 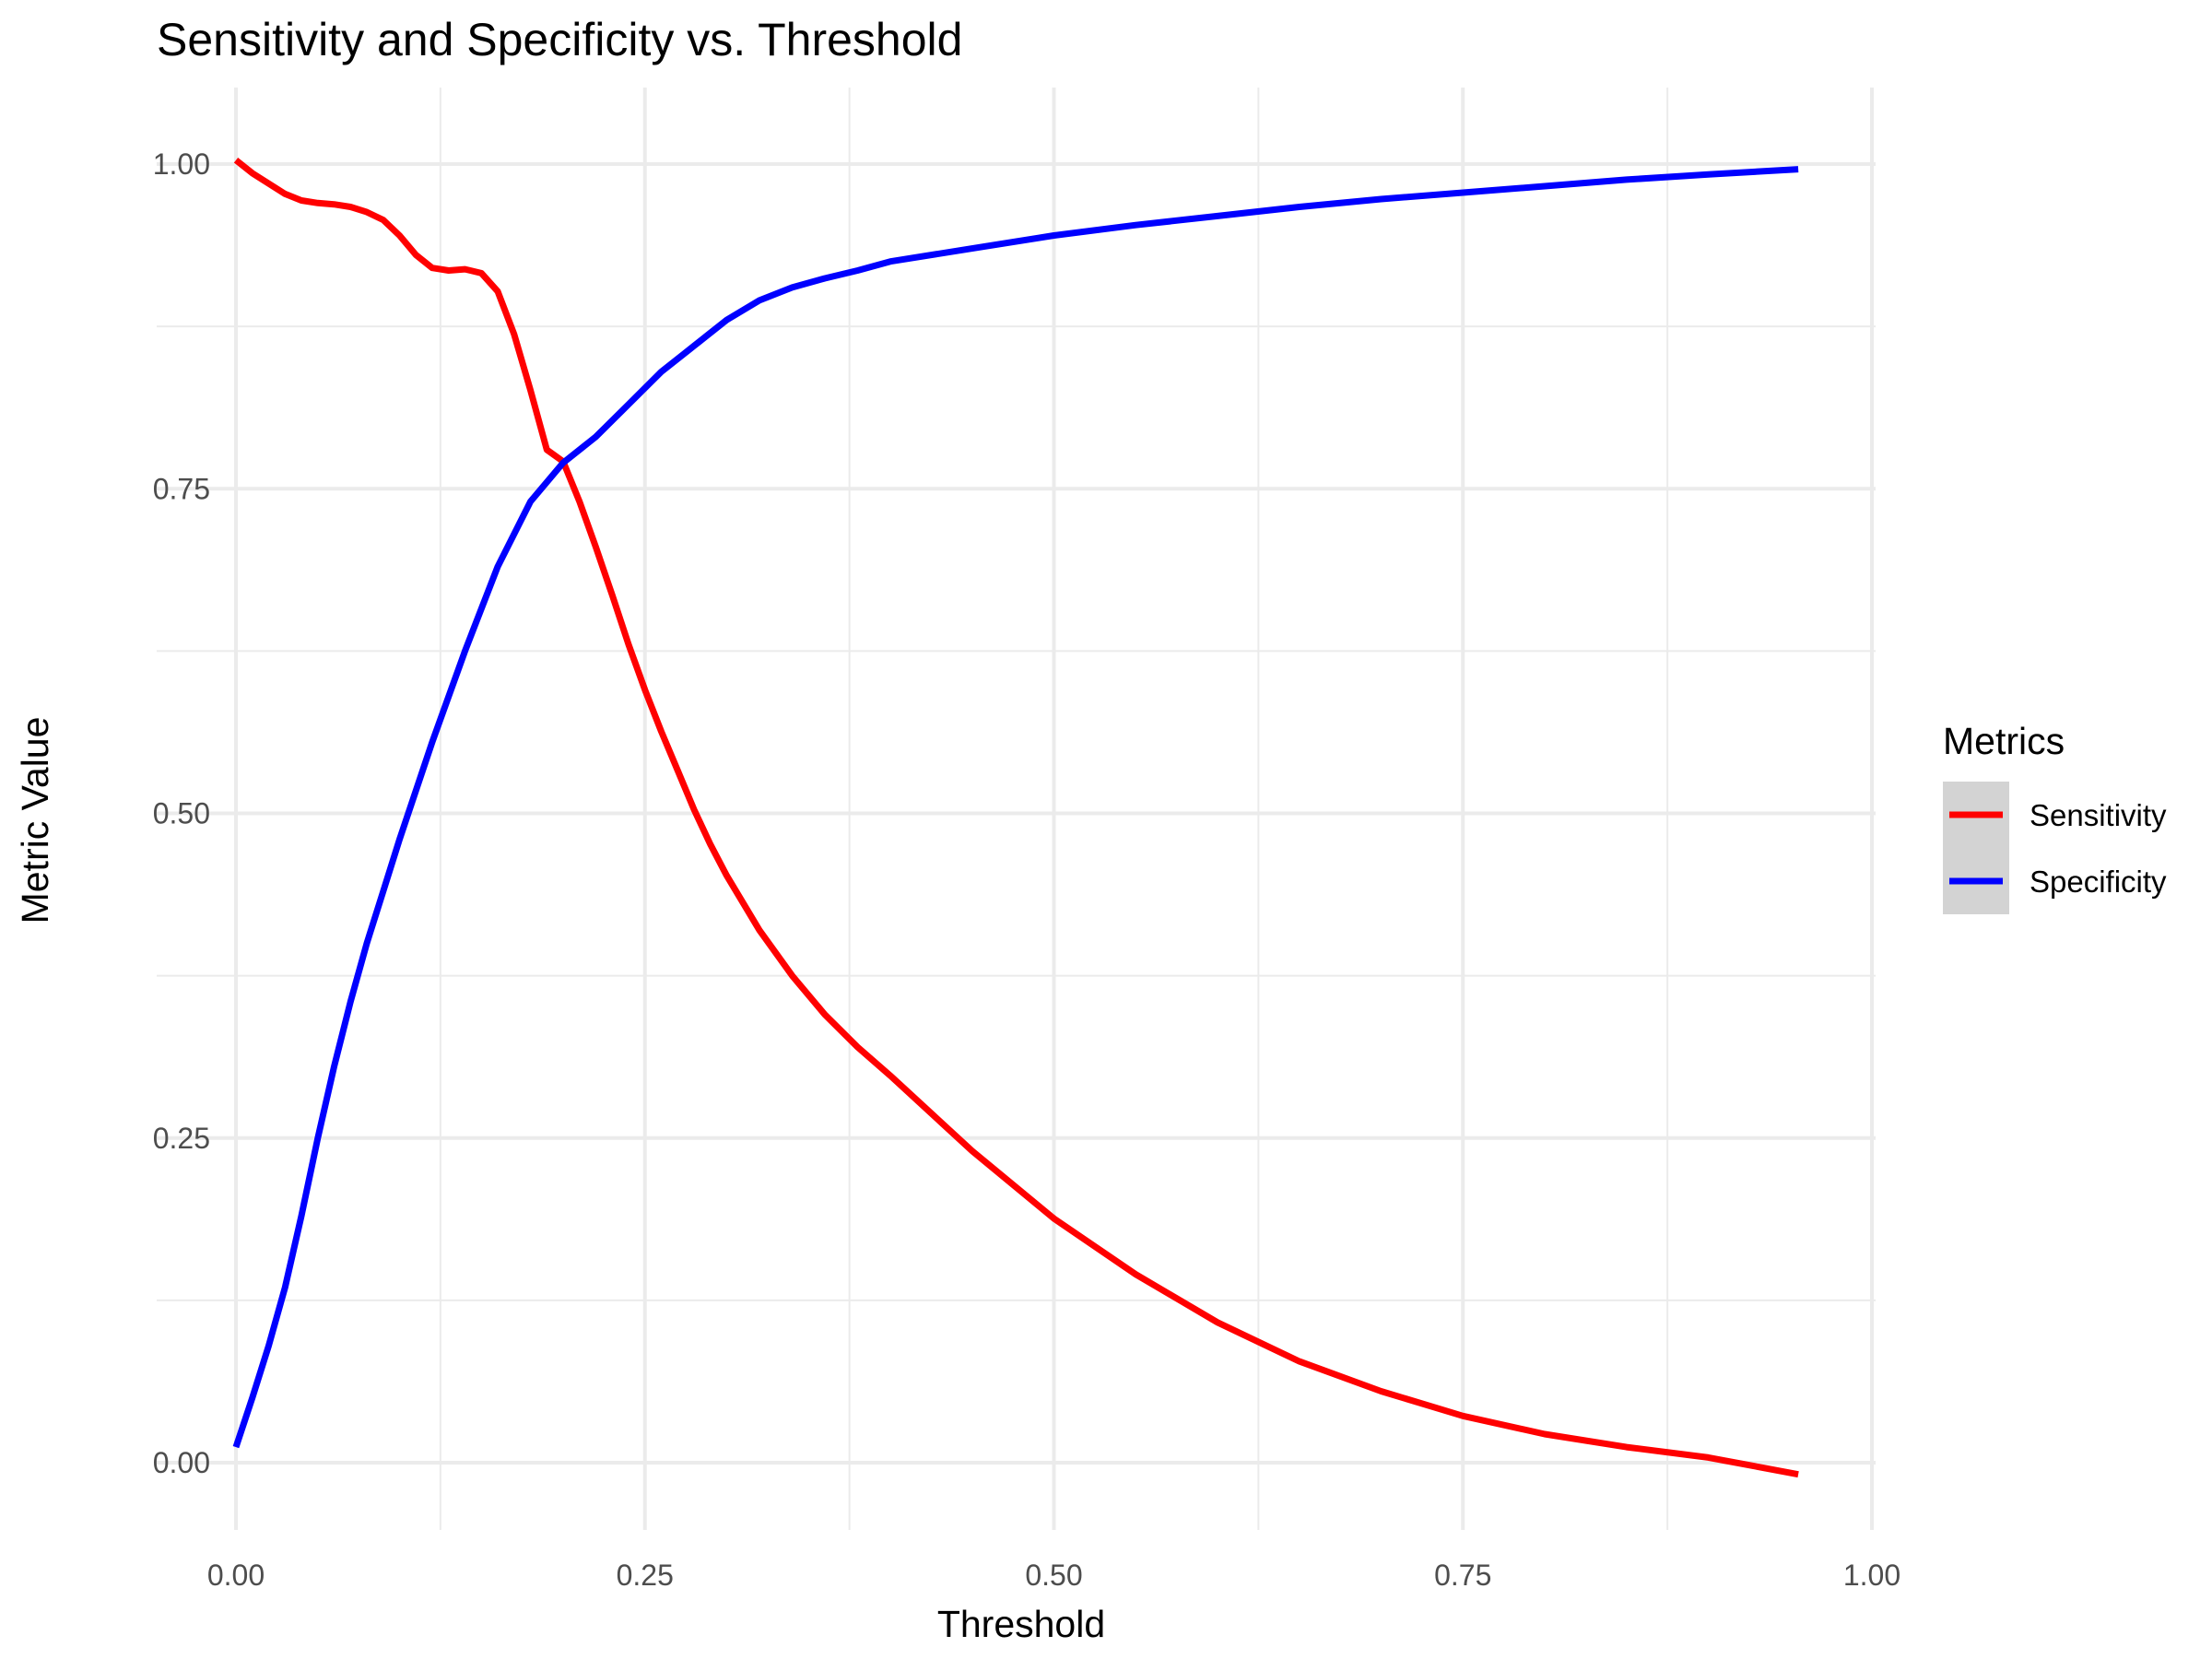 I want to click on y-tick-label: 0.25, so click(x=181, y=1138).